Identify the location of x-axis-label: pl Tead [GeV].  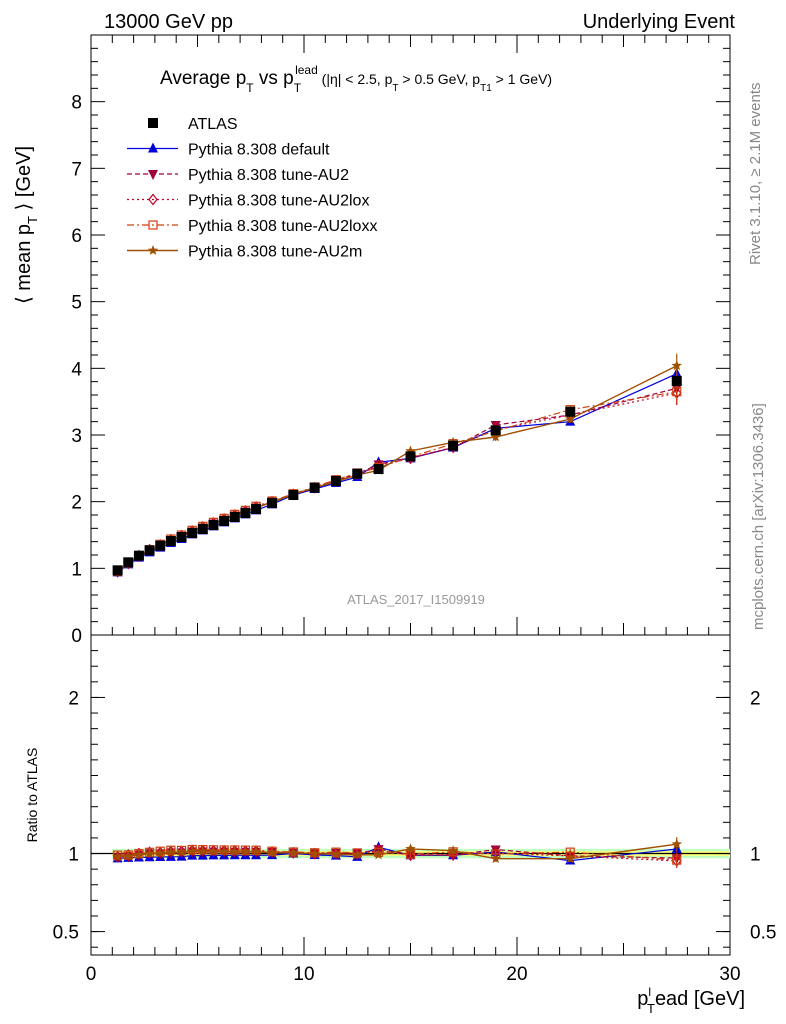
(691, 1000).